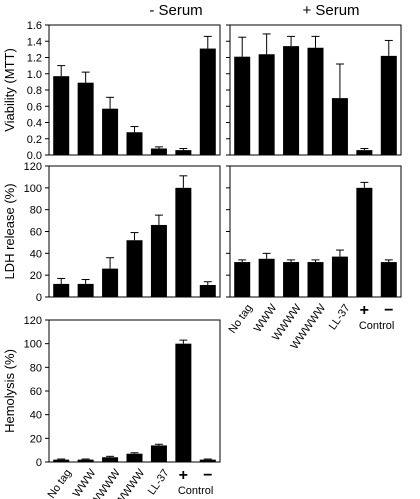 Image resolution: width=420 pixels, height=499 pixels. I want to click on y-axis-label: LDH release (%), so click(9, 231).